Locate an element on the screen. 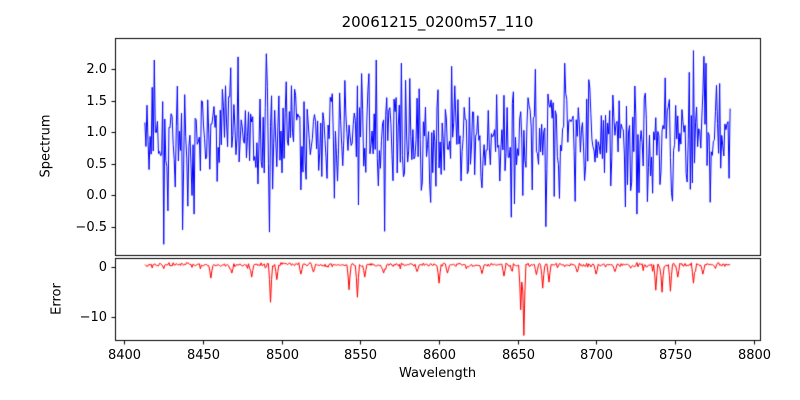 Image resolution: width=800 pixels, height=400 pixels. y-tick-label: 1.0 is located at coordinates (96, 132).